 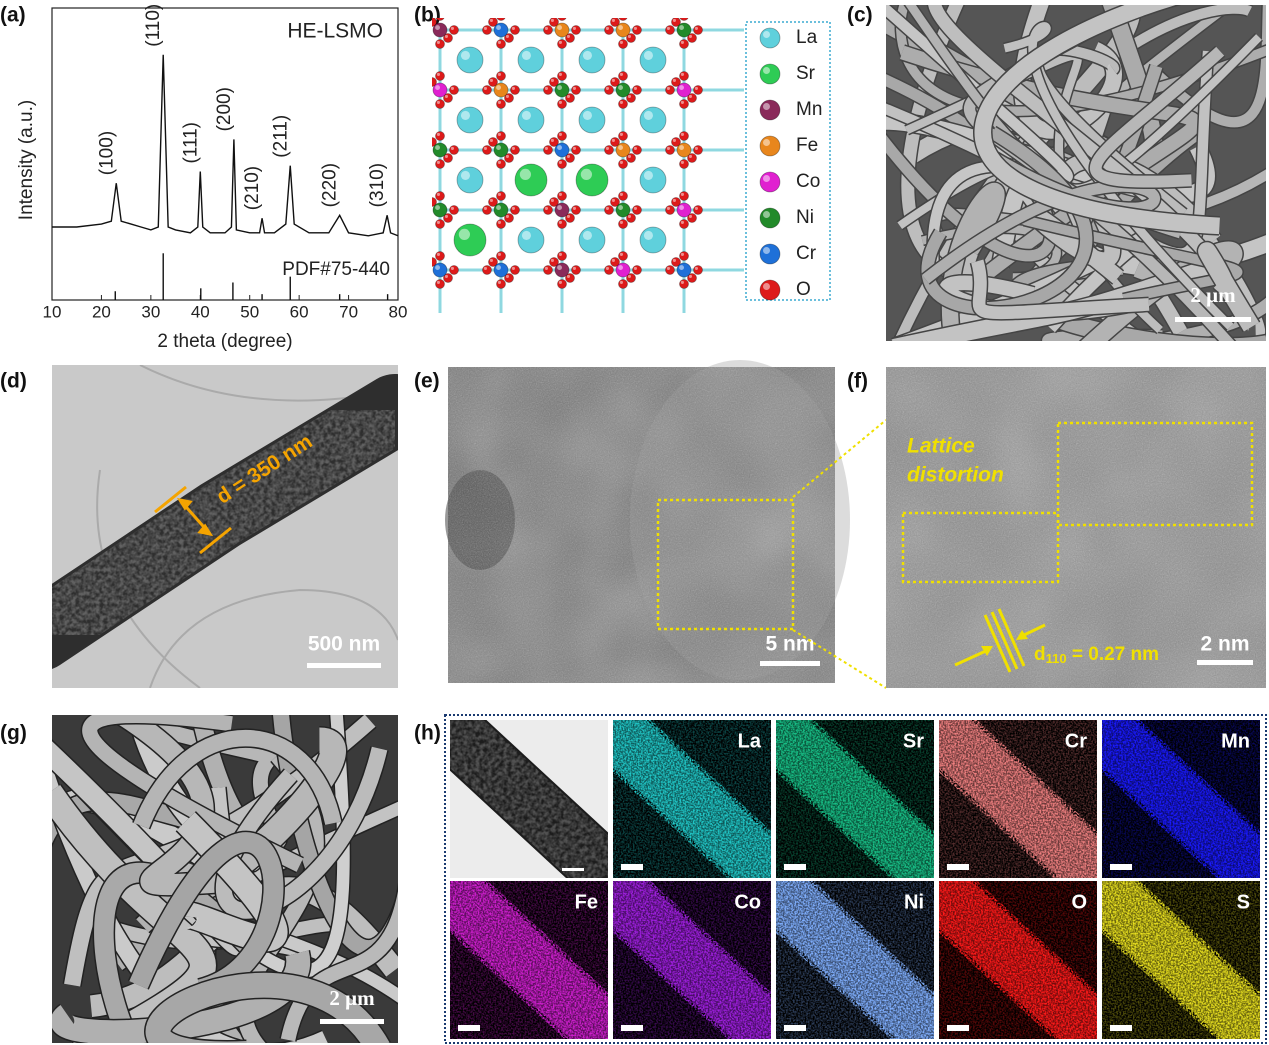 I want to click on element-label: Sr, so click(x=913, y=741).